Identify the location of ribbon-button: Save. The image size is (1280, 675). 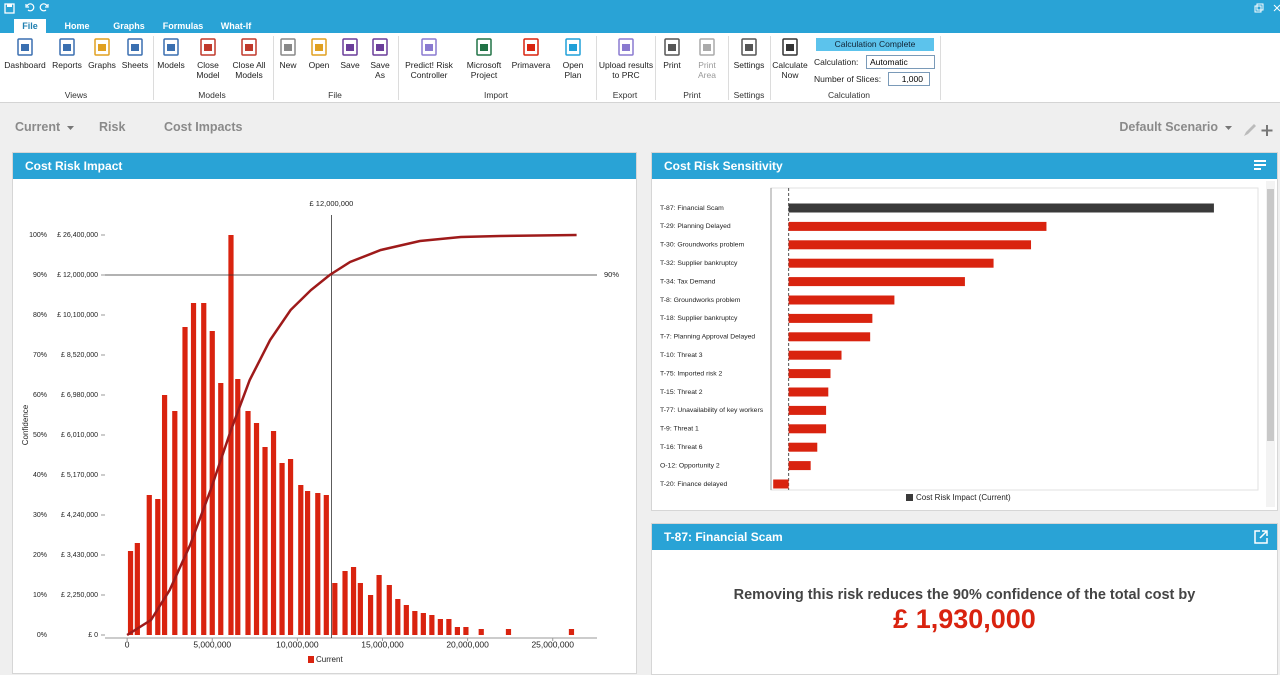
(350, 53).